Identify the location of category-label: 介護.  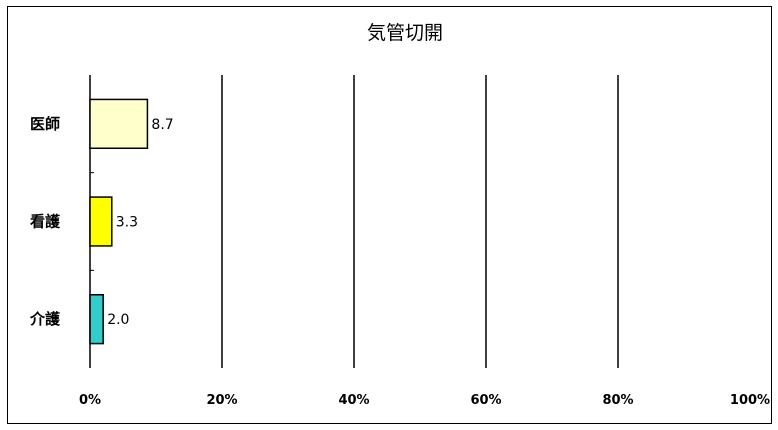
(45, 319).